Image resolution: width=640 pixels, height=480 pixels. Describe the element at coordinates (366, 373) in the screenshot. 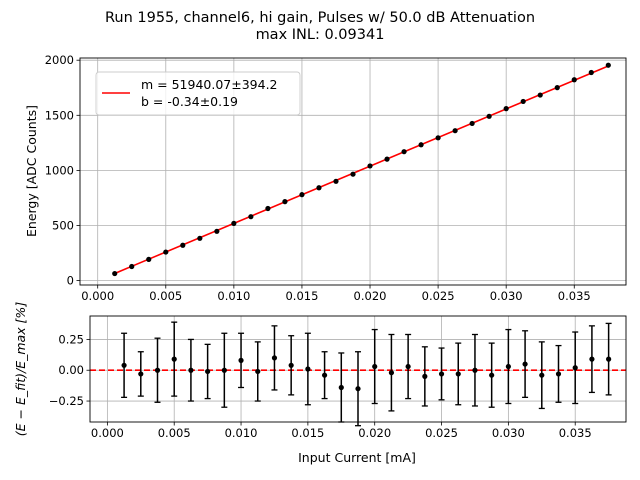

I see `bottom-points-layer` at that location.